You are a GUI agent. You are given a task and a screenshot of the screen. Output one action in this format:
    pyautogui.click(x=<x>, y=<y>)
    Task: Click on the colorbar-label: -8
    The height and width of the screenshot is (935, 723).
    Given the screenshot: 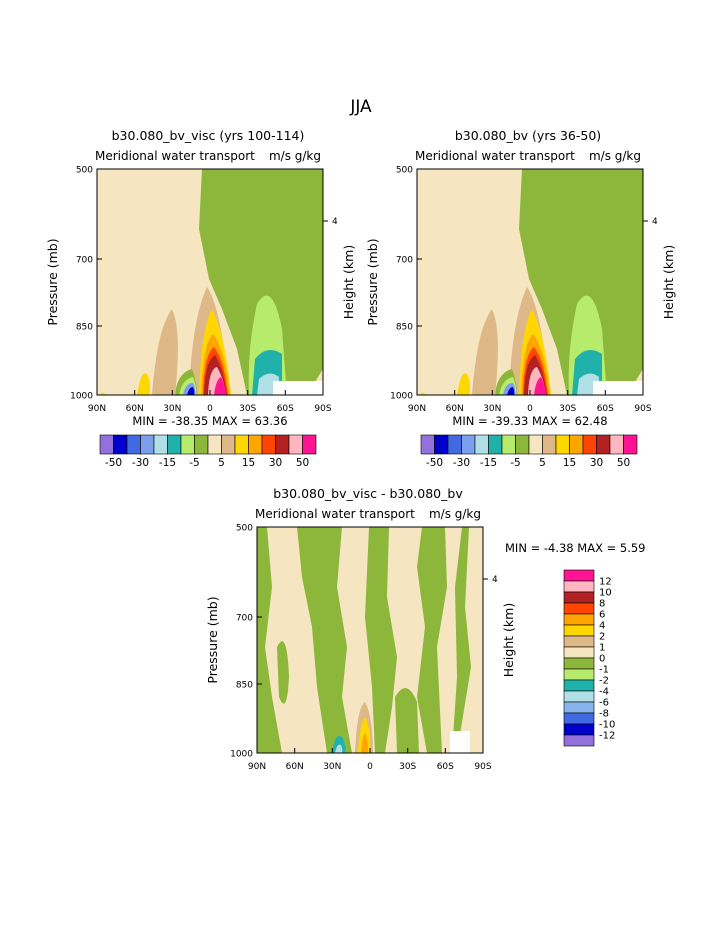 What is the action you would take?
    pyautogui.click(x=604, y=714)
    